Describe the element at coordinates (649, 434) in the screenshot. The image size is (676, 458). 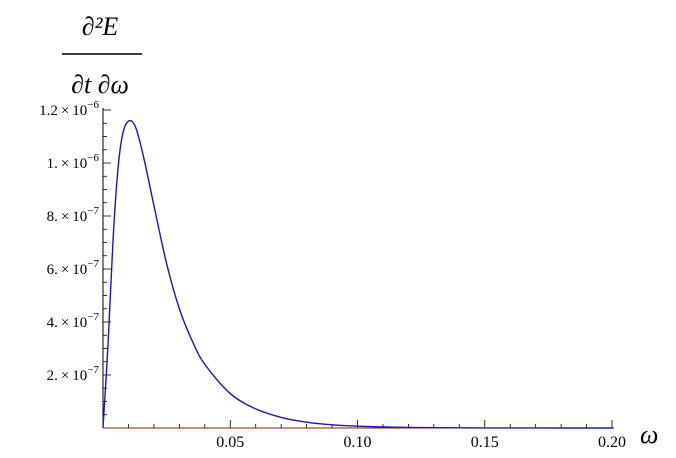
I see `x-axis-label: ω` at that location.